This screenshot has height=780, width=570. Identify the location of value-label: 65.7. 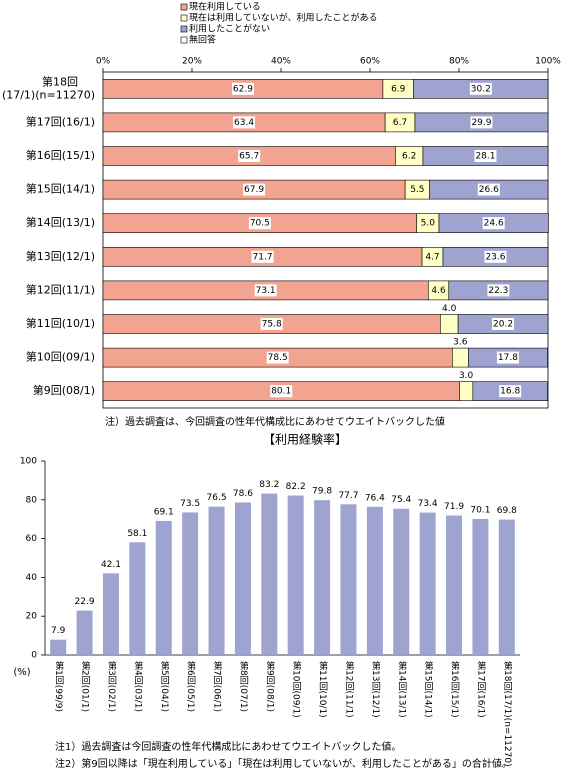
(249, 157).